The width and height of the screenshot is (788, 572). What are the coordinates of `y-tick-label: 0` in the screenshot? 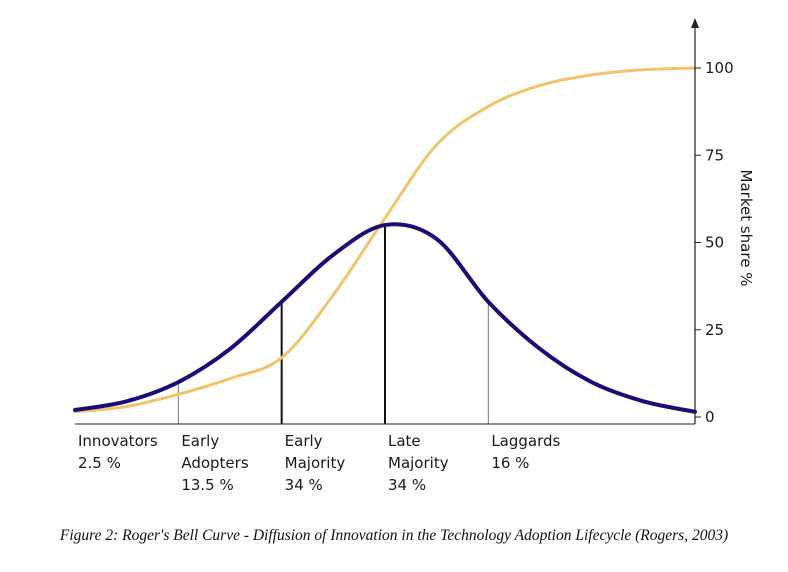 It's located at (710, 417).